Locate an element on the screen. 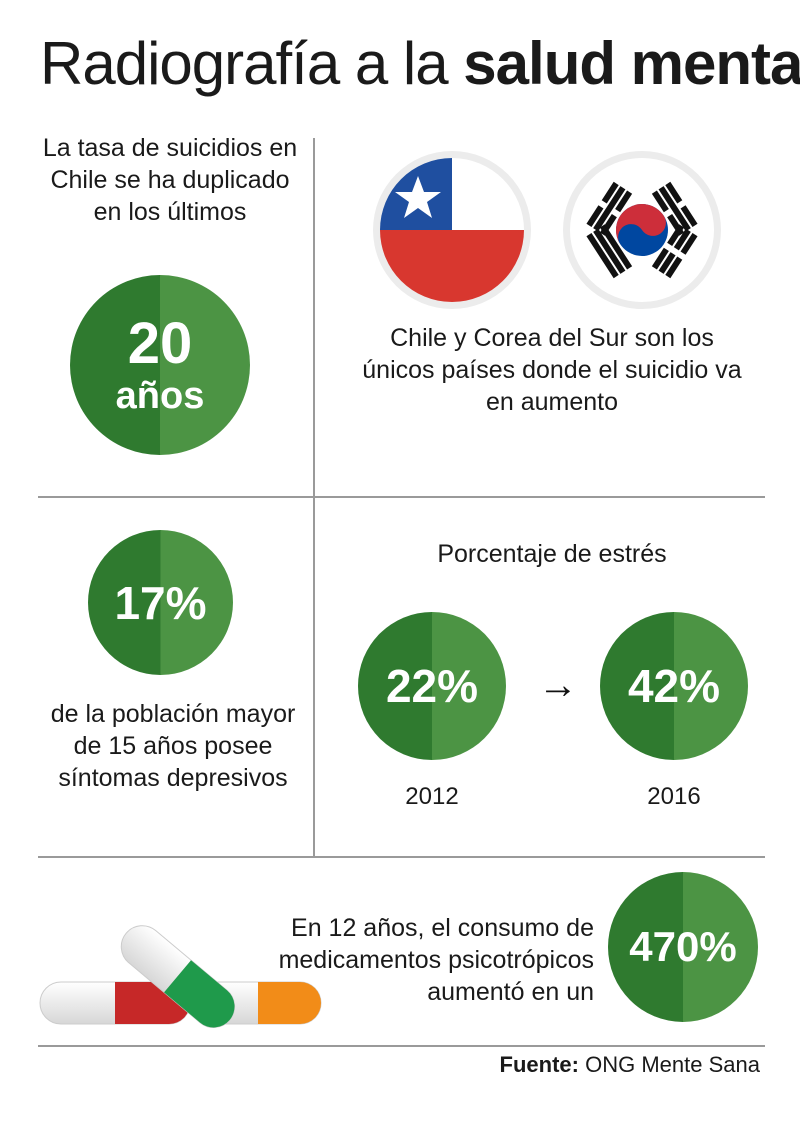  divider-vertical-top is located at coordinates (314, 317).